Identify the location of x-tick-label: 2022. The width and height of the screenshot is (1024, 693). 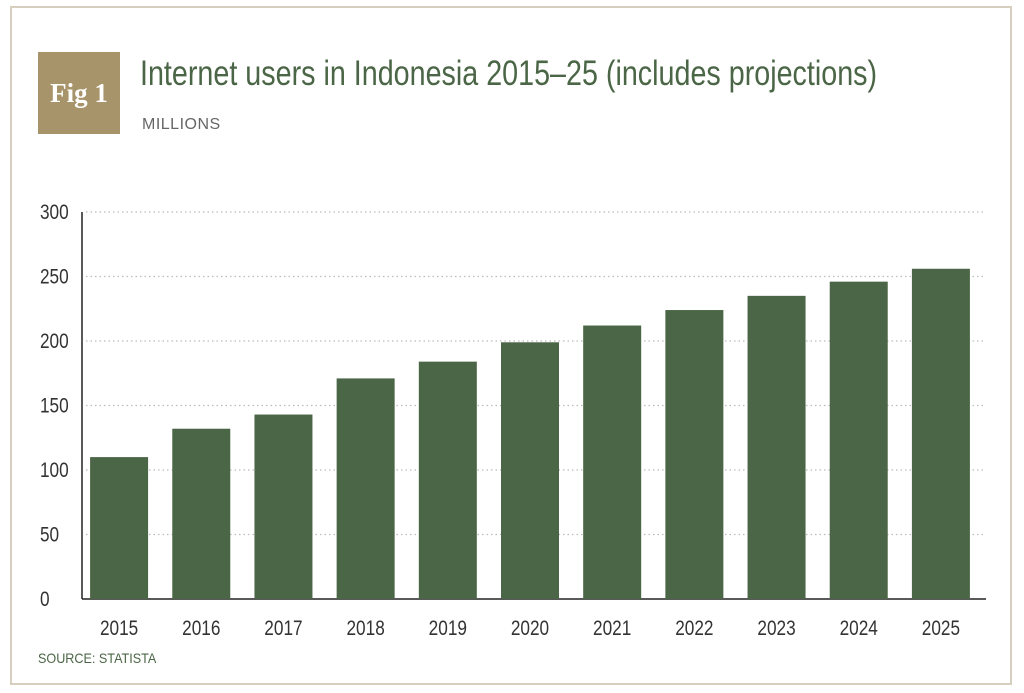
(694, 629).